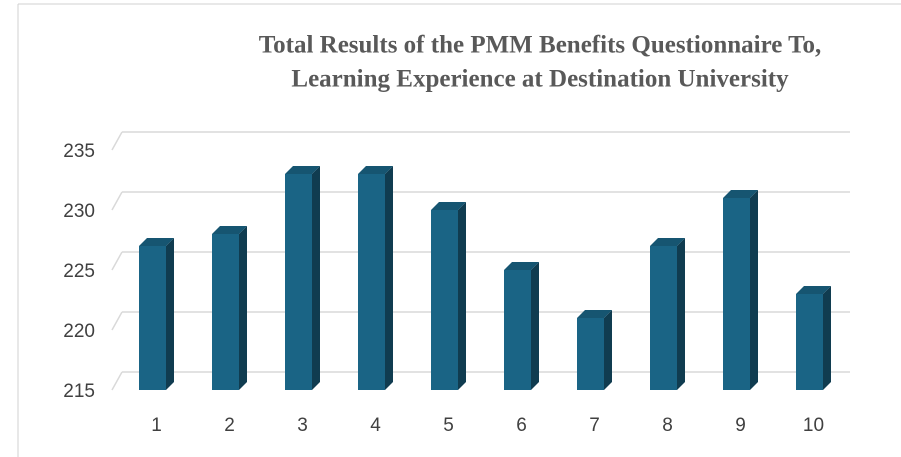 Image resolution: width=901 pixels, height=457 pixels. What do you see at coordinates (375, 425) in the screenshot?
I see `x-tick-label: 4` at bounding box center [375, 425].